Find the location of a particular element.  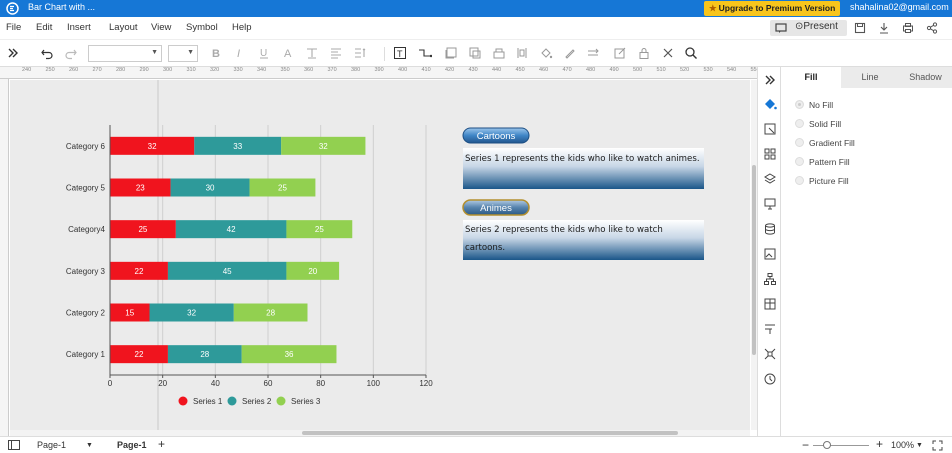

page-dropdown: Page-1 is located at coordinates (52, 445).